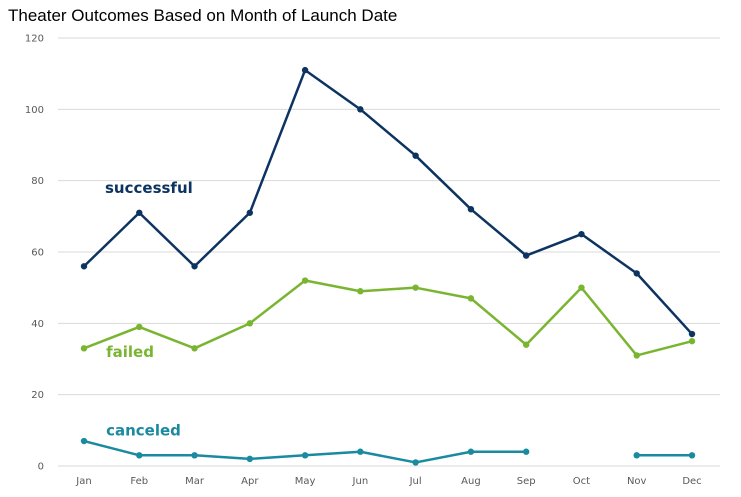 This screenshot has height=497, width=741. What do you see at coordinates (526, 481) in the screenshot?
I see `x-tick-label: Sep` at bounding box center [526, 481].